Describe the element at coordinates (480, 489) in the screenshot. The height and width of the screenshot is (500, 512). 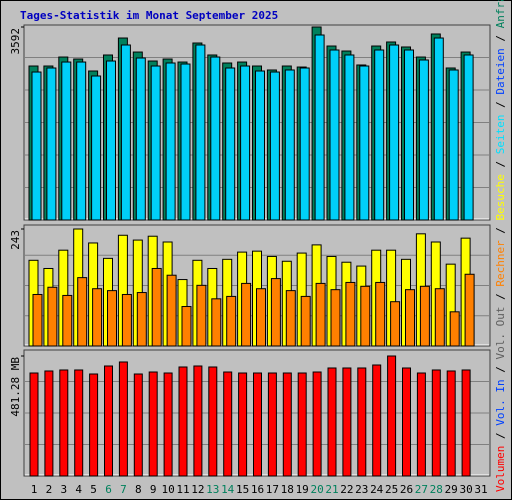
I see `x-tick-label: 31` at that location.